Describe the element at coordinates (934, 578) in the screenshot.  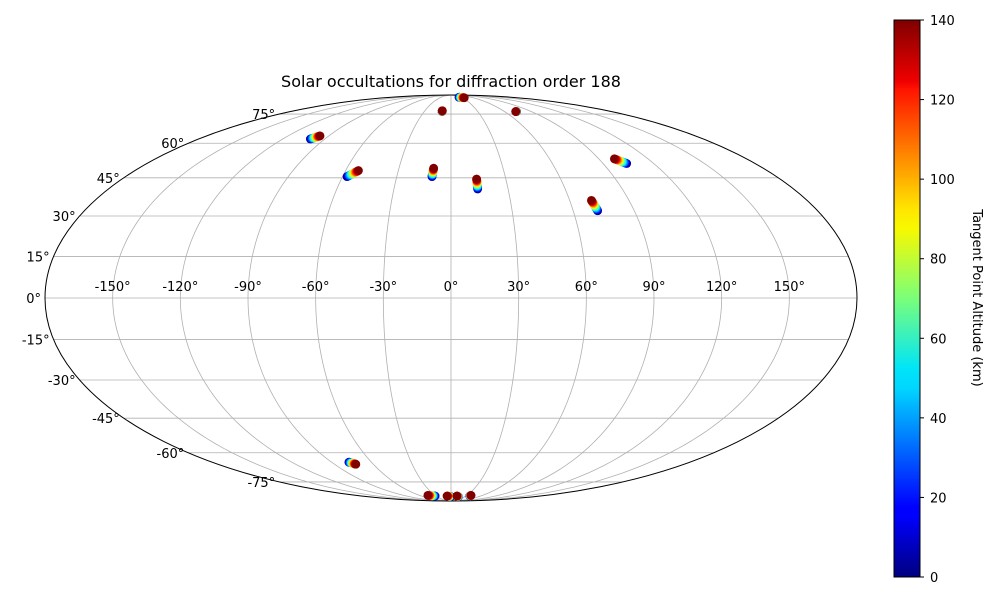
I see `colorbar-tick-label: 0` at that location.